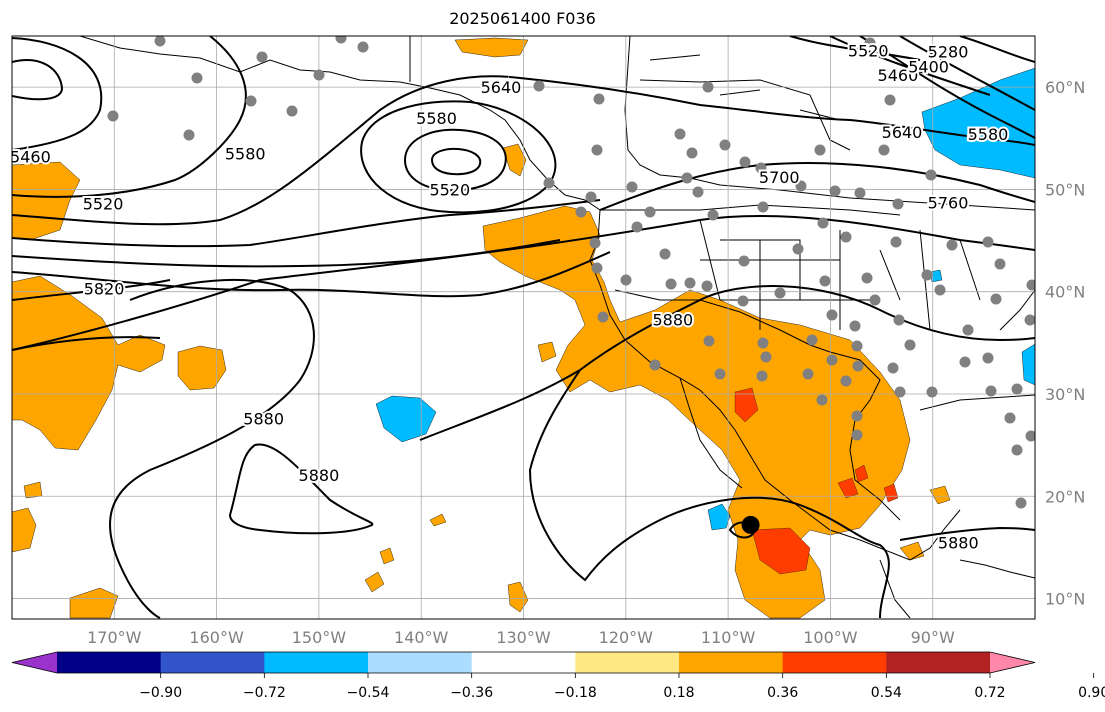 Image resolution: width=1105 pixels, height=712 pixels. What do you see at coordinates (1065, 343) in the screenshot?
I see `latitude-tick-labels: 10°N 20°N 30°N 40°N 50°N 60°N` at bounding box center [1065, 343].